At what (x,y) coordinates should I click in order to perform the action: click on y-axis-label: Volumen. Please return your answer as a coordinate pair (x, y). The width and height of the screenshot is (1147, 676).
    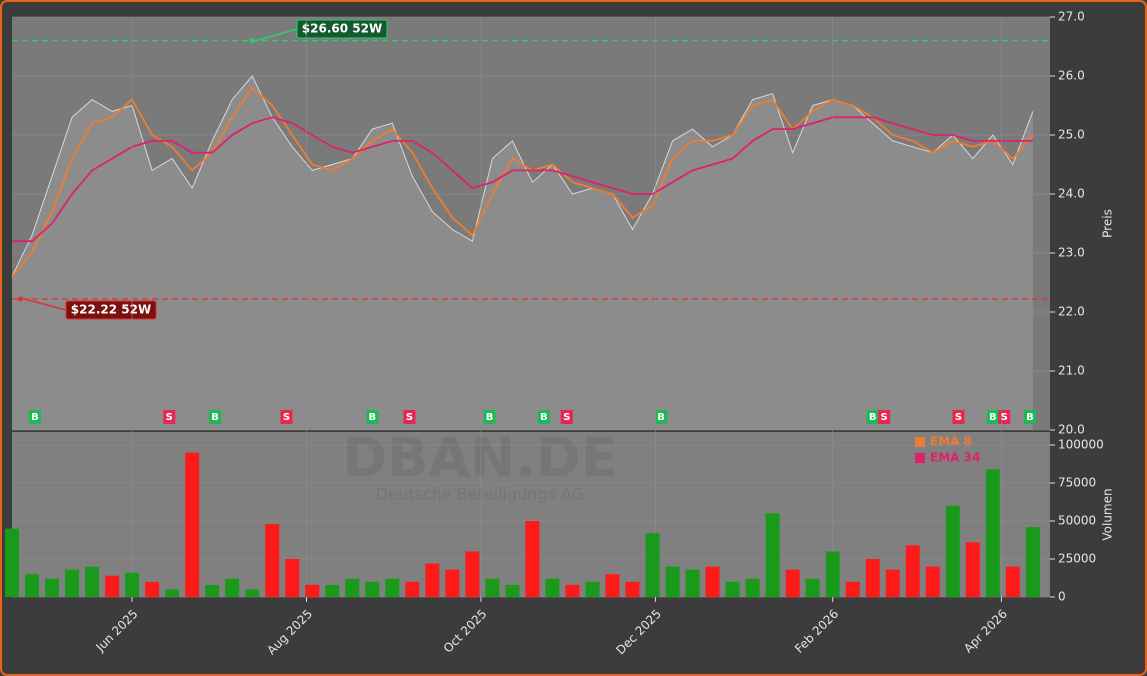
    Looking at the image, I should click on (1108, 514).